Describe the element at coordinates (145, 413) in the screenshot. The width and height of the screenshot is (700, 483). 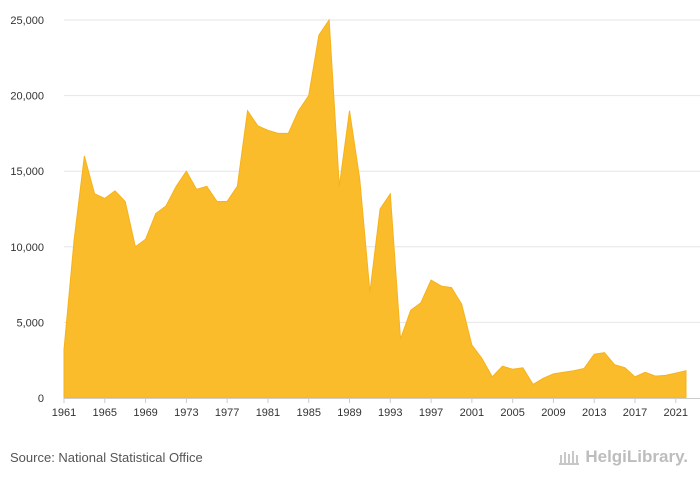
I see `x-tick-label: 1969` at that location.